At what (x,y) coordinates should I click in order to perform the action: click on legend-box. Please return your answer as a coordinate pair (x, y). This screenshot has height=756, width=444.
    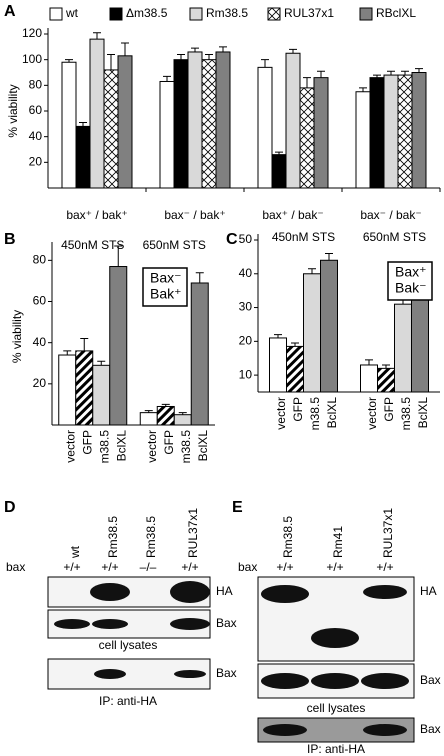
    Looking at the image, I should click on (410, 281).